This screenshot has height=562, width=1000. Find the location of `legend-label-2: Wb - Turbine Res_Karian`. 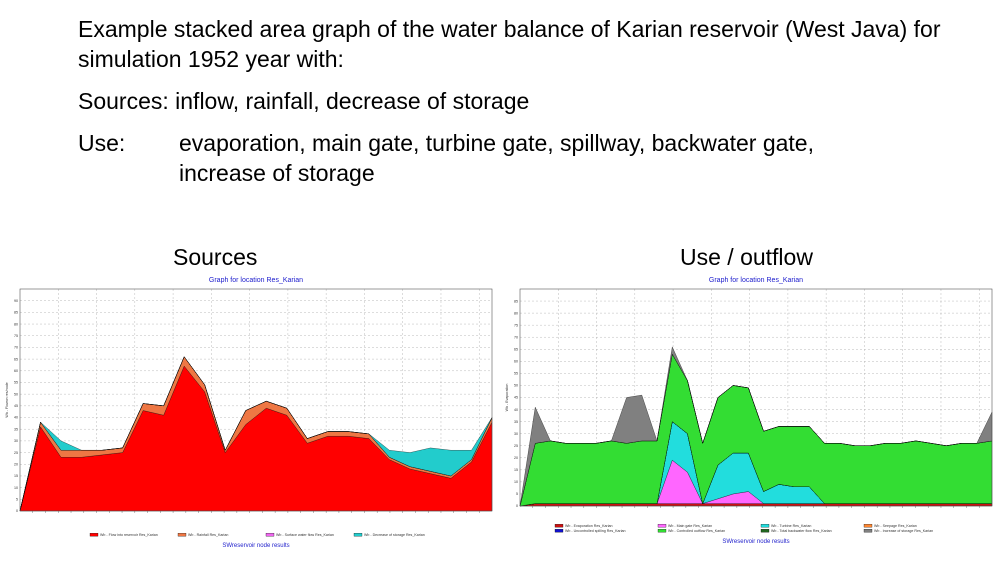

legend-label-2: Wb - Turbine Res_Karian is located at coordinates (791, 526).